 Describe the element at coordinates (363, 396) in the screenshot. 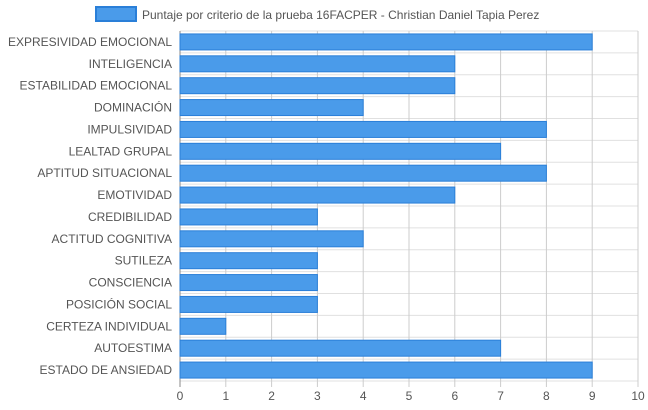

I see `x-tick-label: 4` at that location.